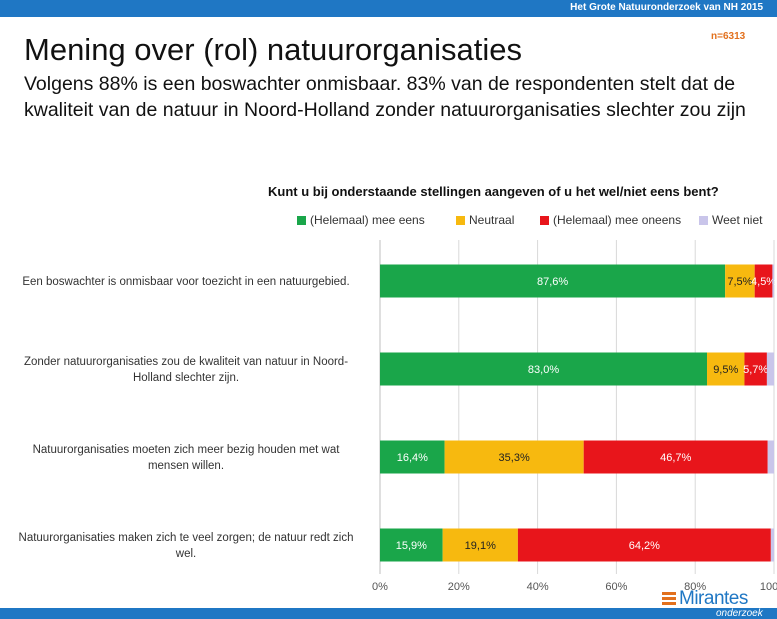  What do you see at coordinates (728, 36) in the screenshot?
I see `sample-size: n=6313` at bounding box center [728, 36].